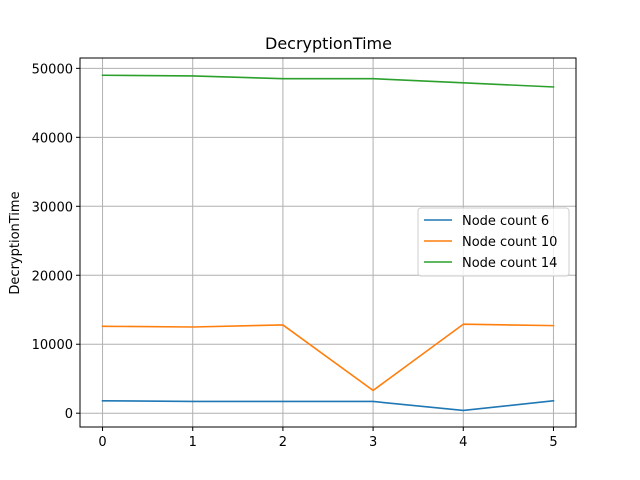  Describe the element at coordinates (52, 345) in the screenshot. I see `y-tick-label: 10000` at that location.